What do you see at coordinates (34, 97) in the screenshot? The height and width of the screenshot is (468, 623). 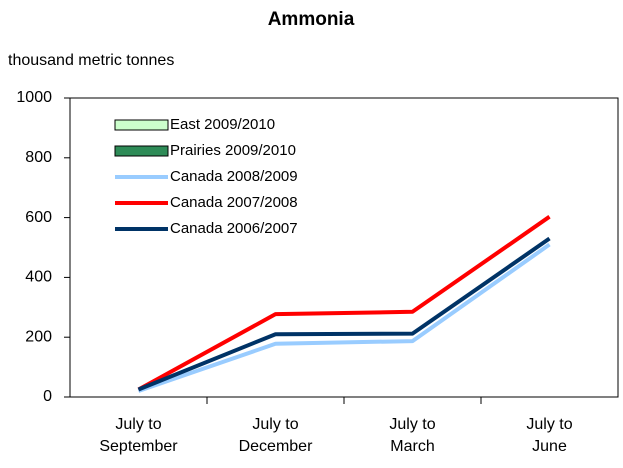 I see `y-tick-label: 1000` at bounding box center [34, 97].